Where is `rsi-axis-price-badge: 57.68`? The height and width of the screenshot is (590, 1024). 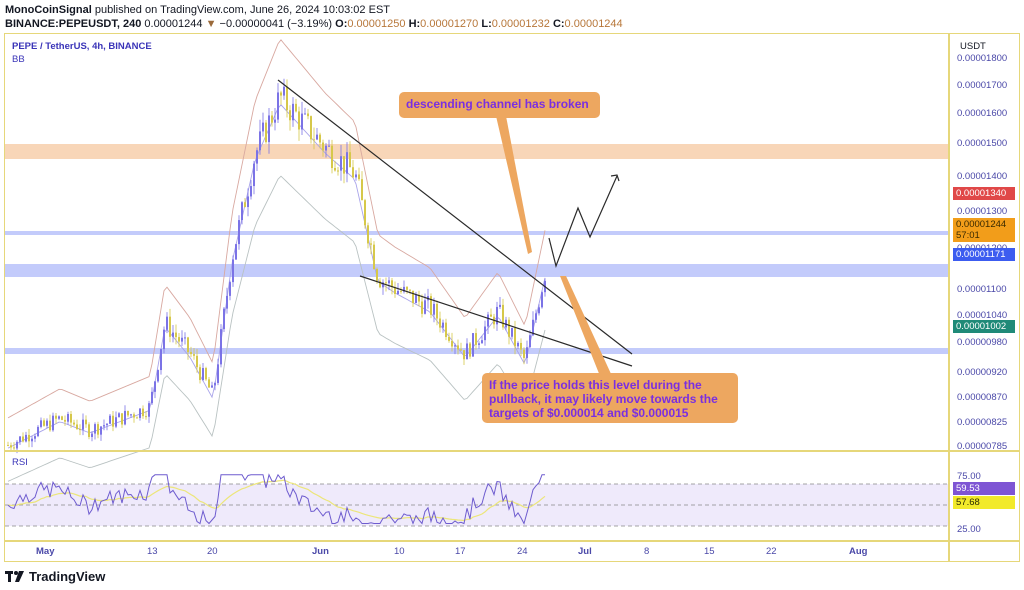 rsi-axis-price-badge: 57.68 is located at coordinates (984, 502).